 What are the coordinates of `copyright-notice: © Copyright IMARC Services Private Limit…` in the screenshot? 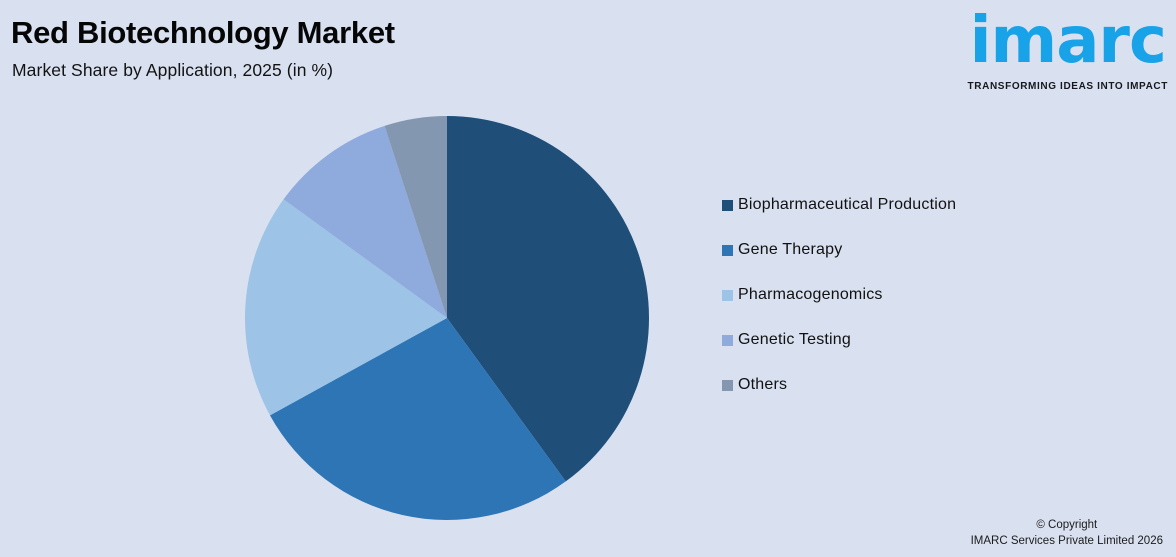 It's located at (1067, 533).